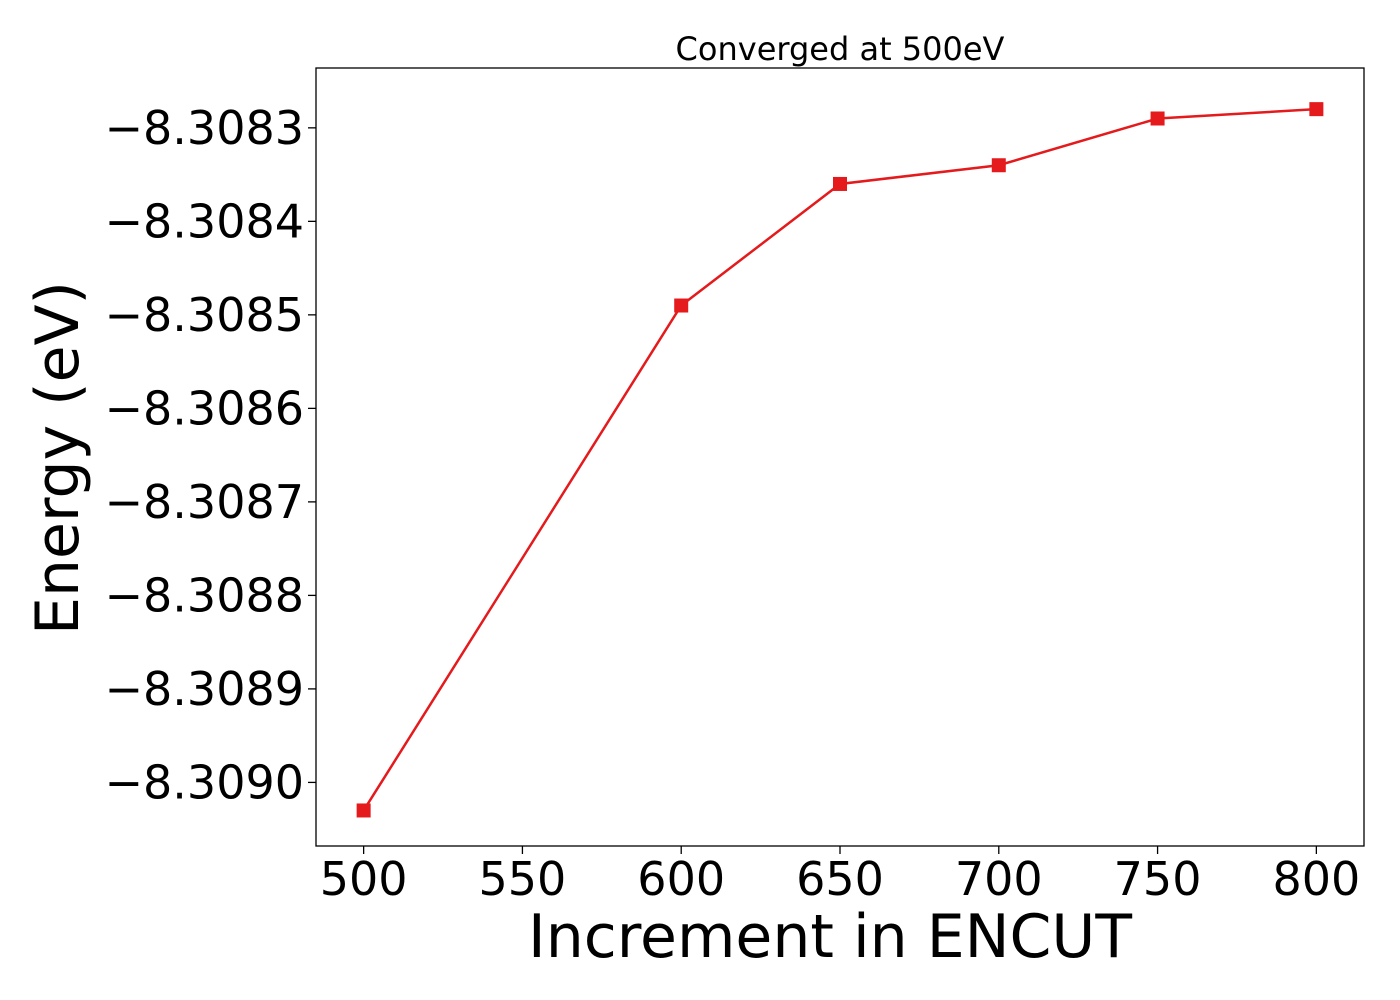 This screenshot has width=1400, height=1000. Describe the element at coordinates (1158, 879) in the screenshot. I see `x-tick-label: 750` at that location.